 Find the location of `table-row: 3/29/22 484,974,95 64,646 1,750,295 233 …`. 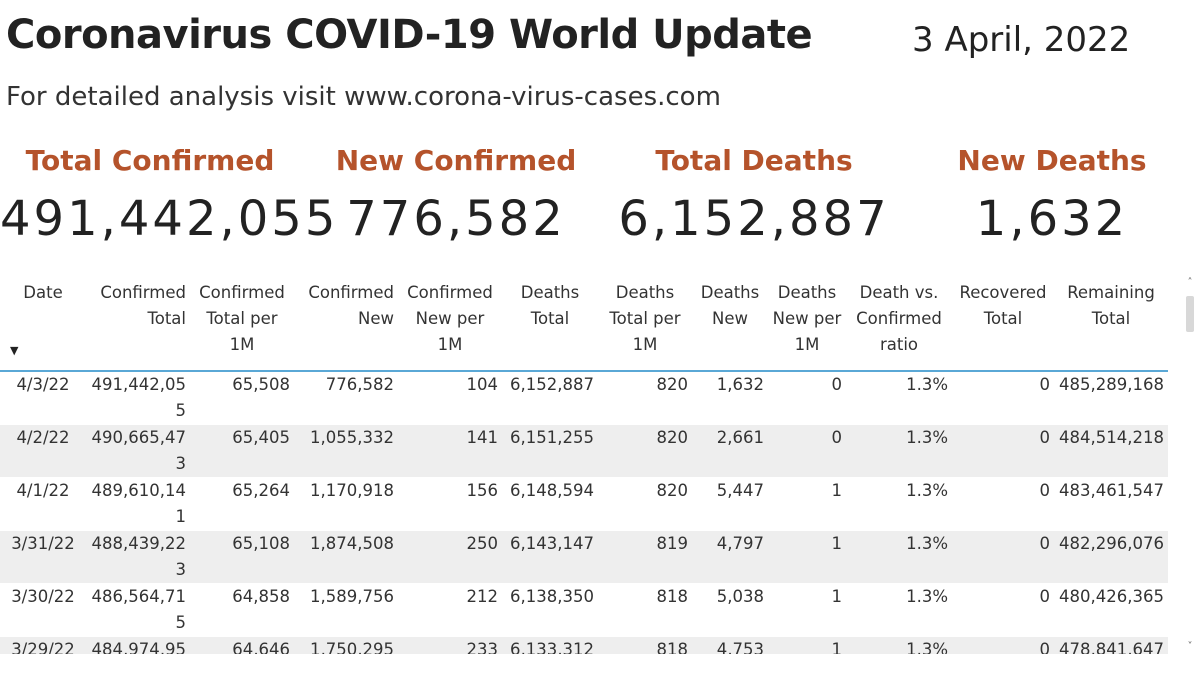

table-row: 3/29/22 484,974,95 64,646 1,750,295 233 … is located at coordinates (584, 645).